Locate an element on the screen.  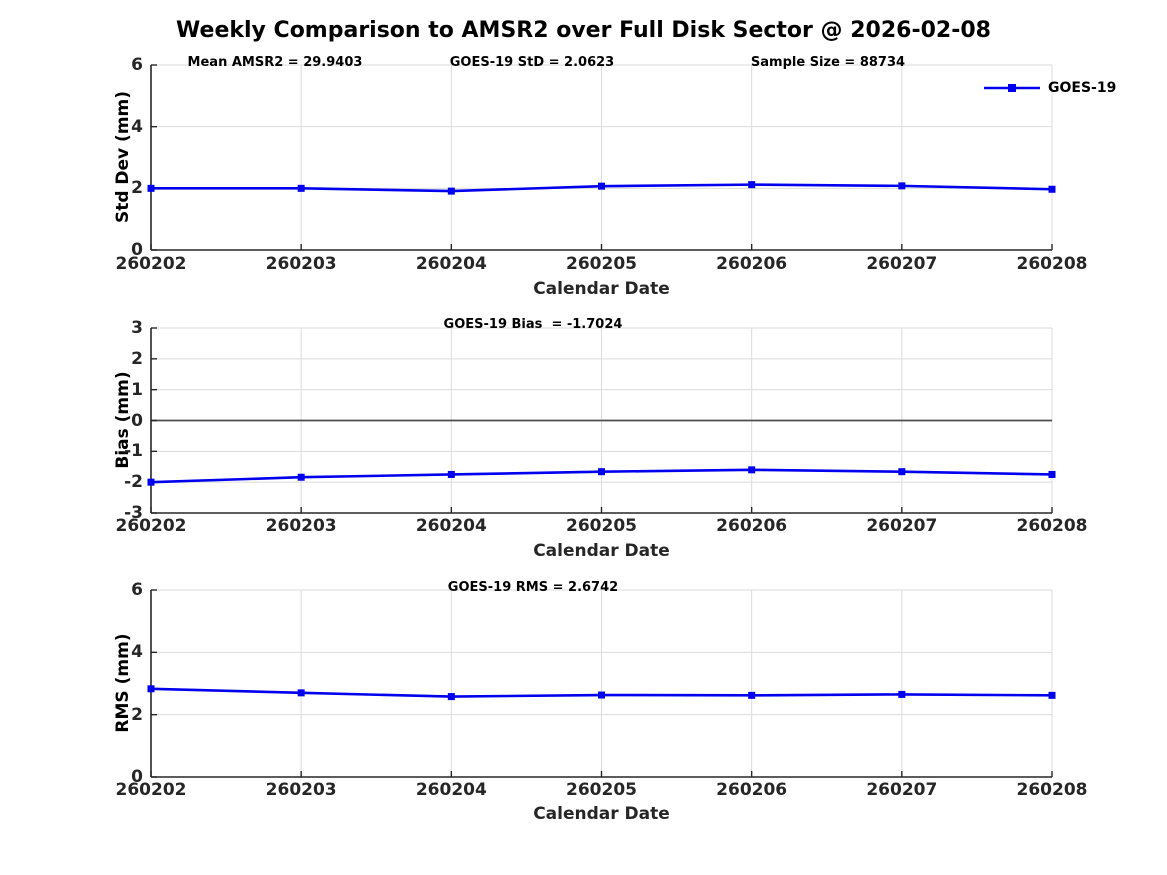
annotation-goes19-bias: GOES-19 Bias = -1.7024 is located at coordinates (533, 324).